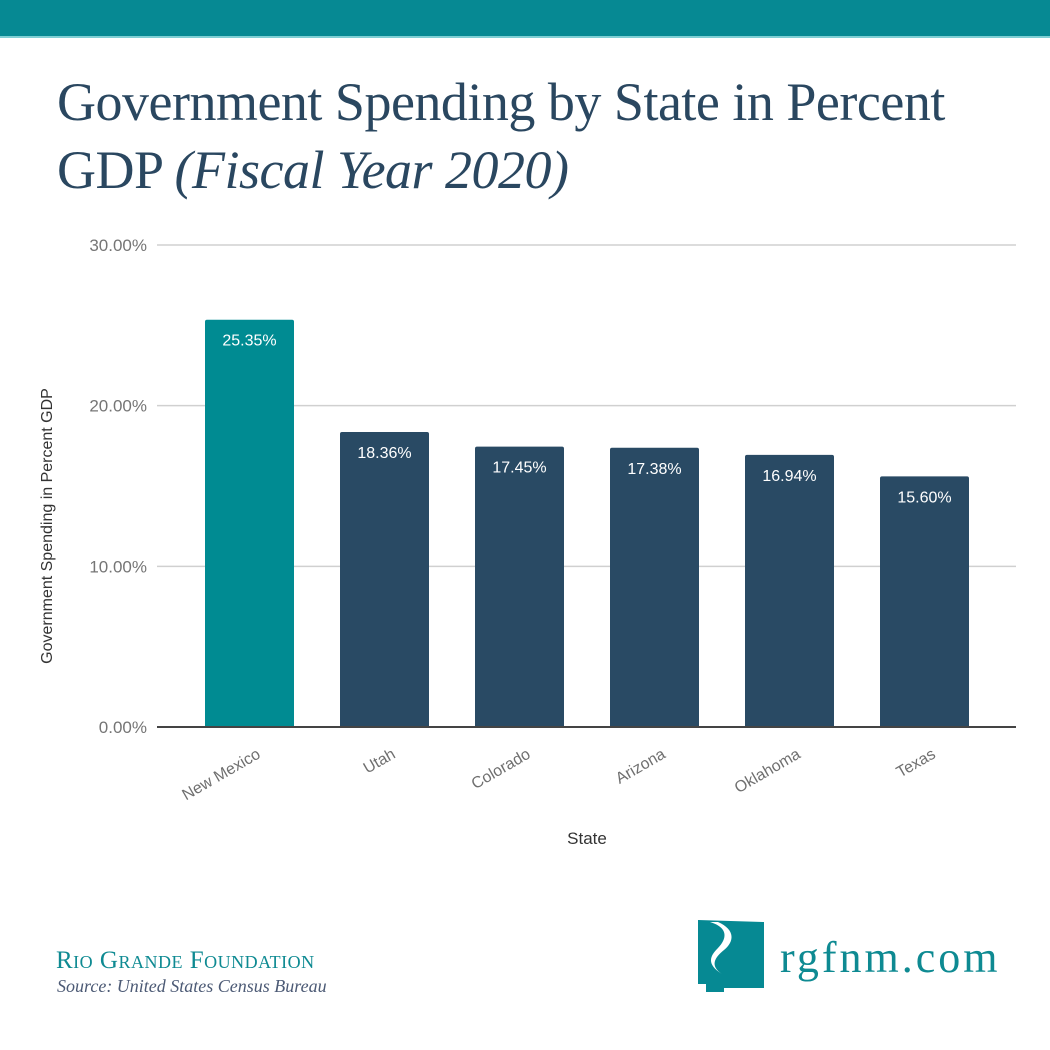 This screenshot has width=1050, height=1050. What do you see at coordinates (890, 957) in the screenshot?
I see `website-link: rgfnm.com` at bounding box center [890, 957].